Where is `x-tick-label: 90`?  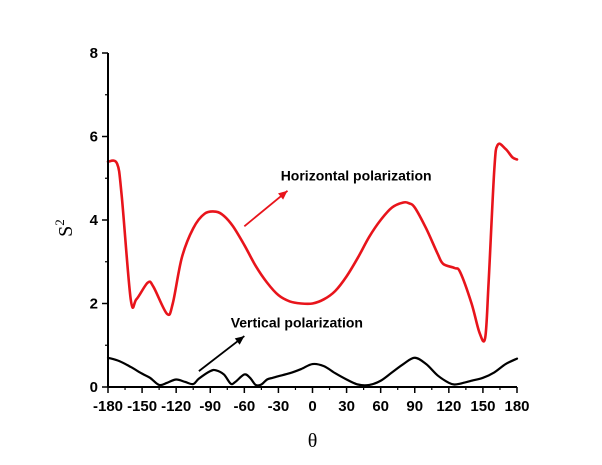
x-tick-label: 90 is located at coordinates (414, 406).